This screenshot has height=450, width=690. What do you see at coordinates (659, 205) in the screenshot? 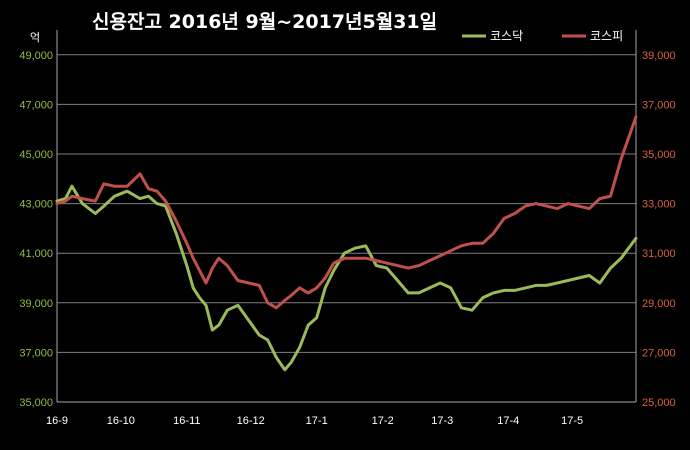
I see `right-axis-tick-label: 33,000` at bounding box center [659, 205].